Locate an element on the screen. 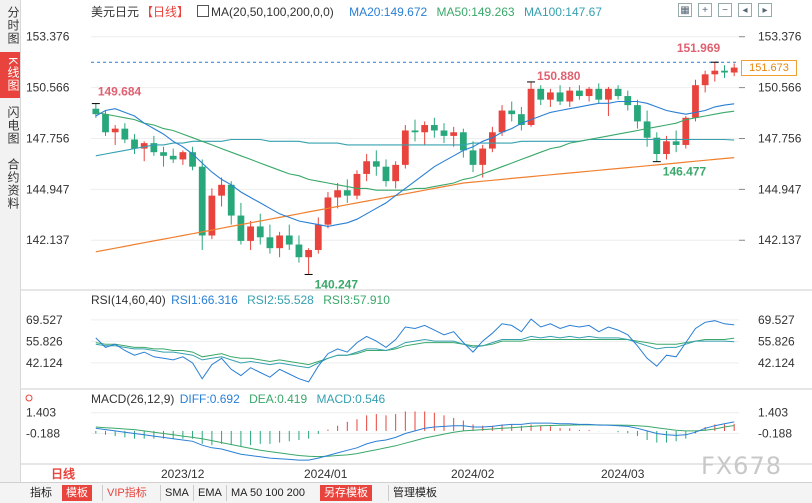 This screenshot has height=503, width=812. manage-template-button: 管理模板 is located at coordinates (414, 493).